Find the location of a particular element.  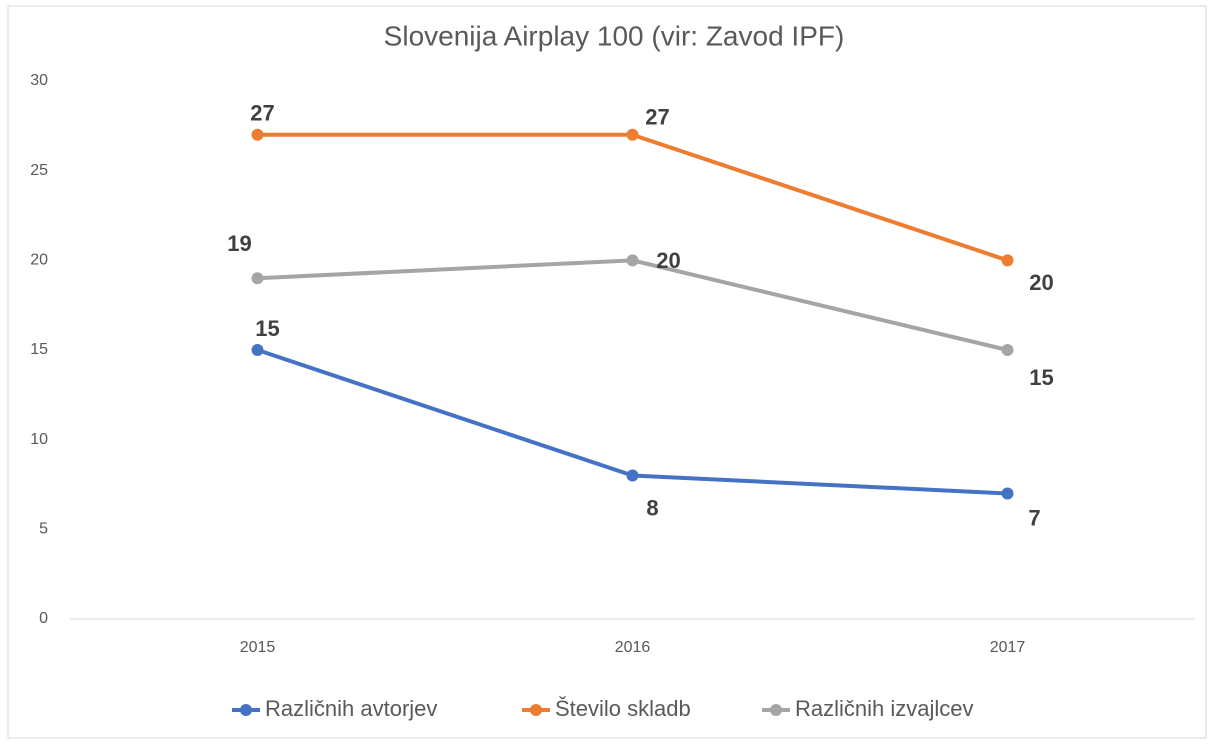

y-tick-label: 0 is located at coordinates (43, 618).